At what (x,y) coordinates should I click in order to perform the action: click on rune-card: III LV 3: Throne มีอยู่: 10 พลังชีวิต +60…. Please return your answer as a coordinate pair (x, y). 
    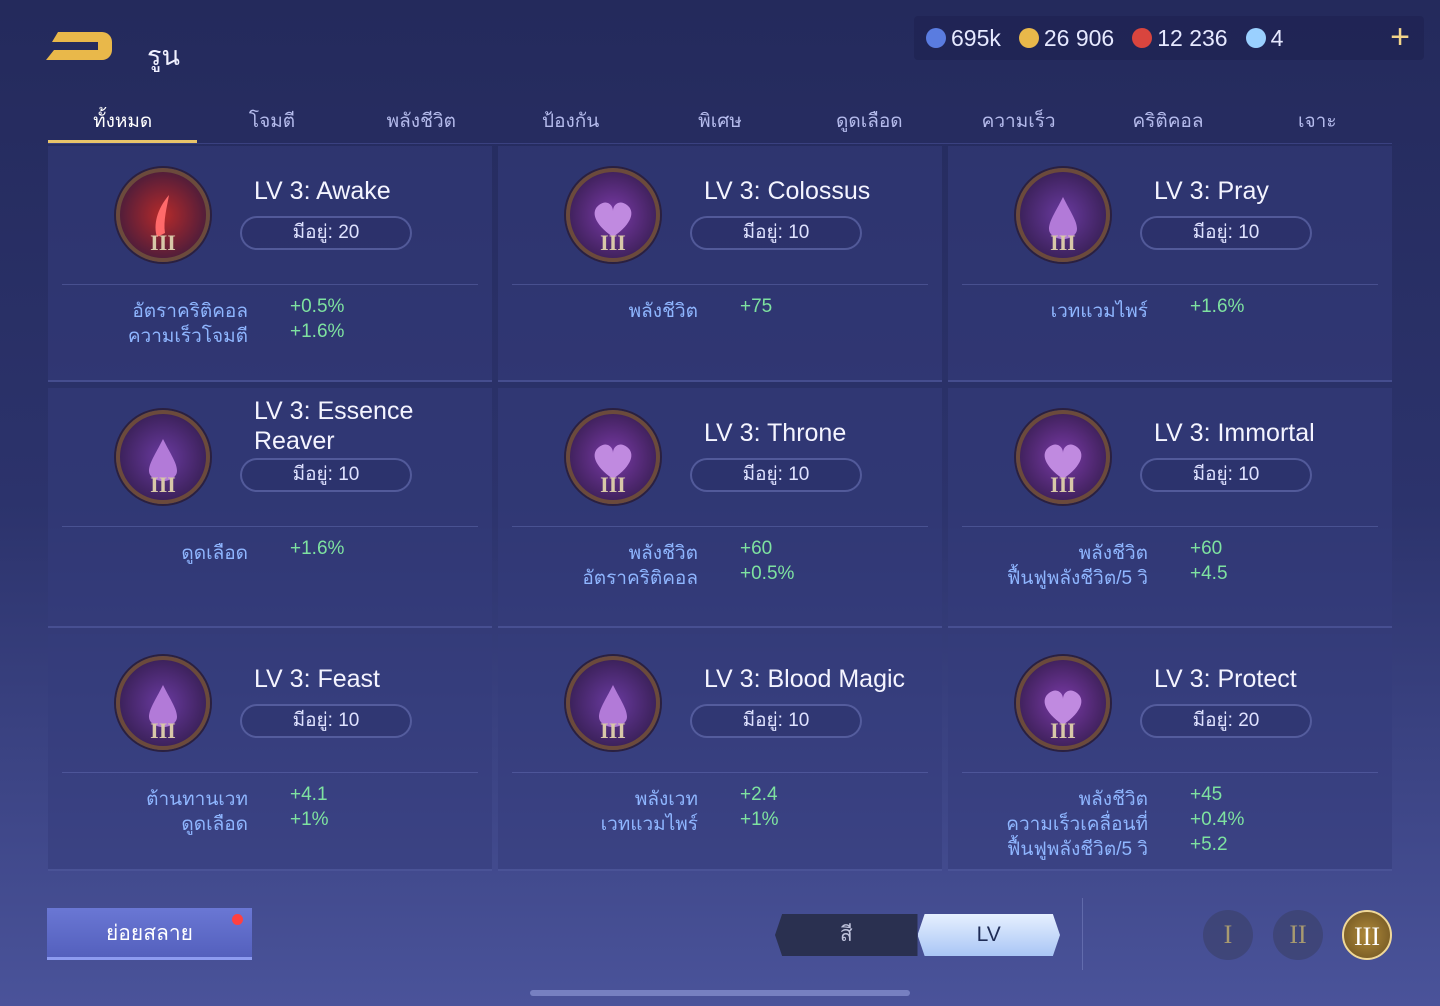
    Looking at the image, I should click on (720, 508).